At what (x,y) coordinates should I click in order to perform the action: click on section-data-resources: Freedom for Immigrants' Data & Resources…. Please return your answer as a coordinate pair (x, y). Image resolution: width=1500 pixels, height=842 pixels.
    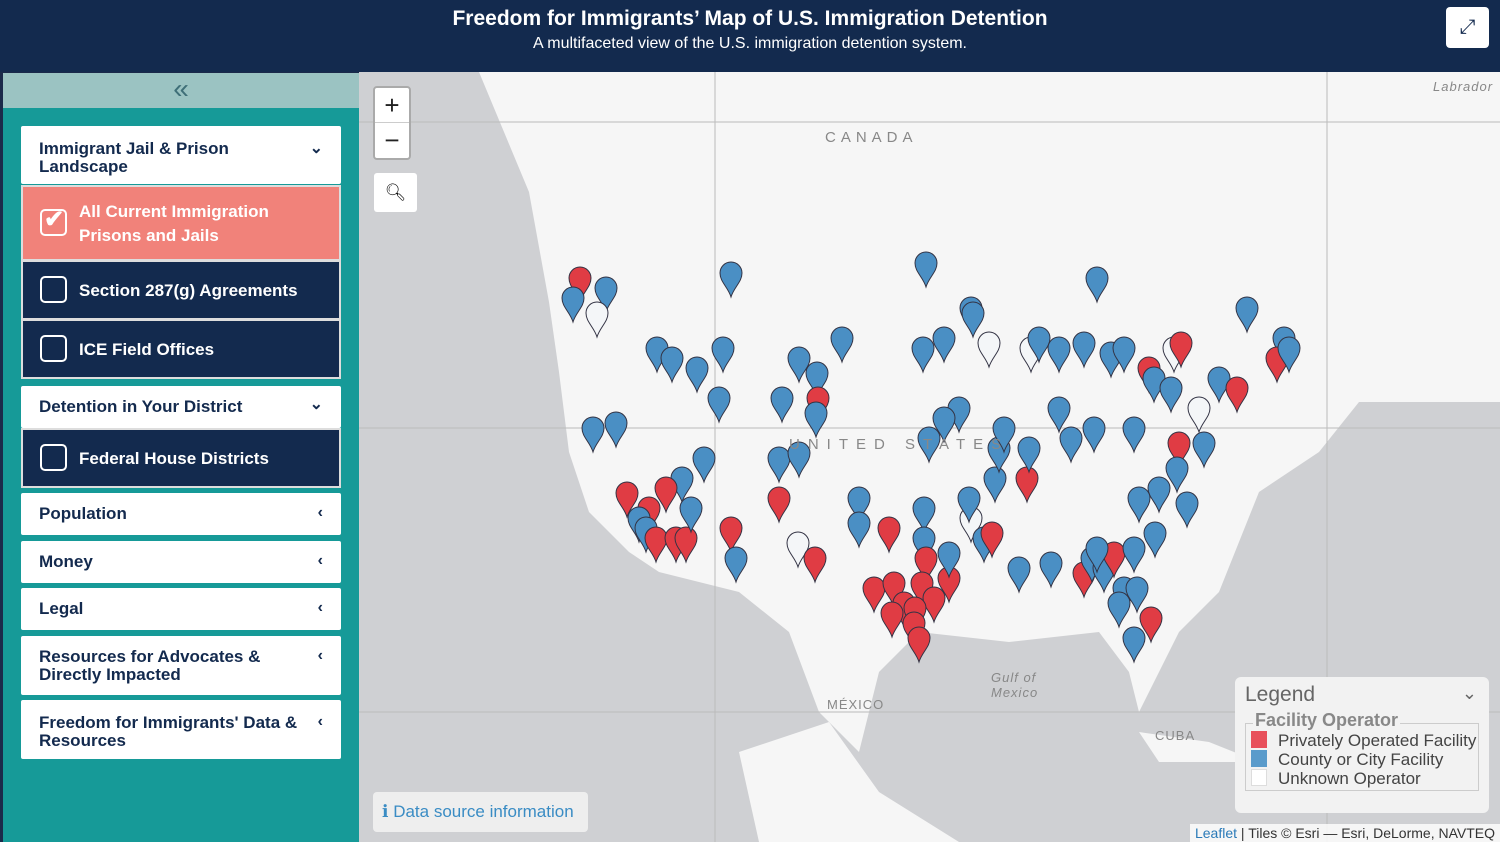
    Looking at the image, I should click on (181, 729).